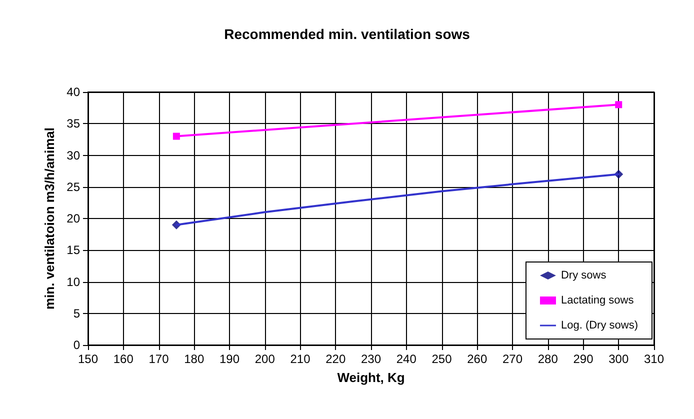 The width and height of the screenshot is (694, 419). What do you see at coordinates (347, 34) in the screenshot?
I see `chart-title: Recommended min. ventilation sows` at bounding box center [347, 34].